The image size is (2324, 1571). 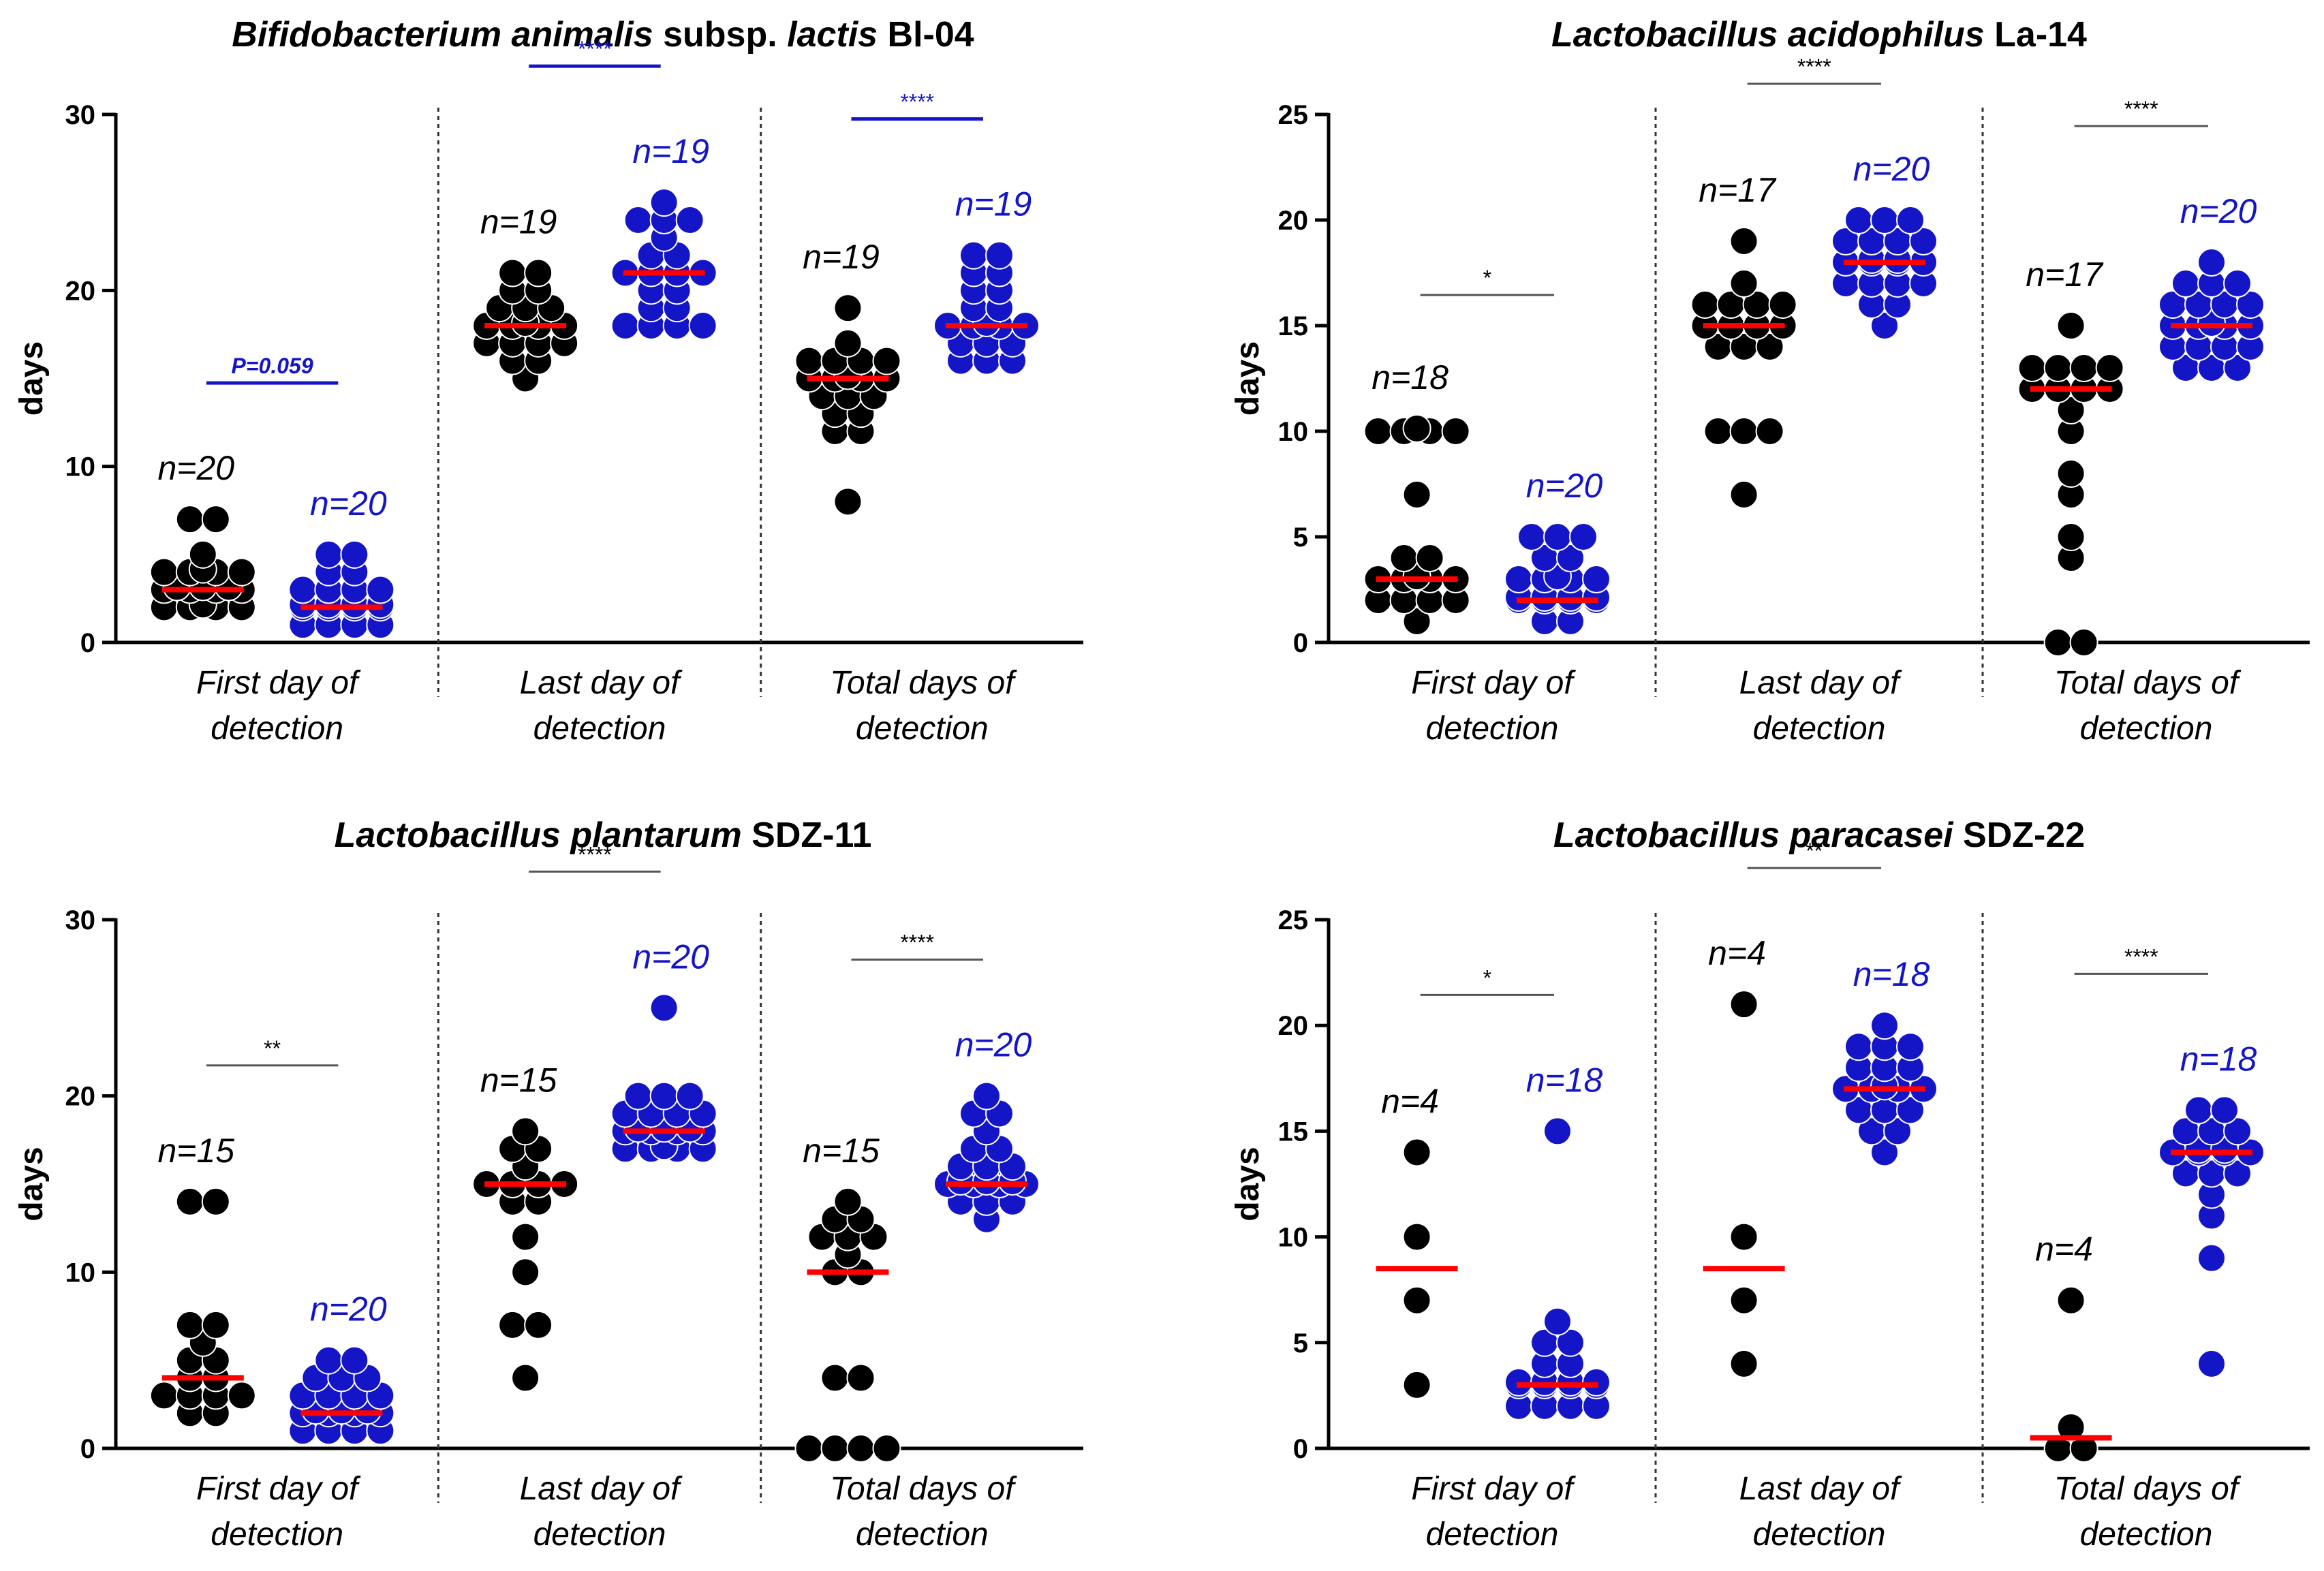 I want to click on title-part-plain1: subsp., so click(x=720, y=35).